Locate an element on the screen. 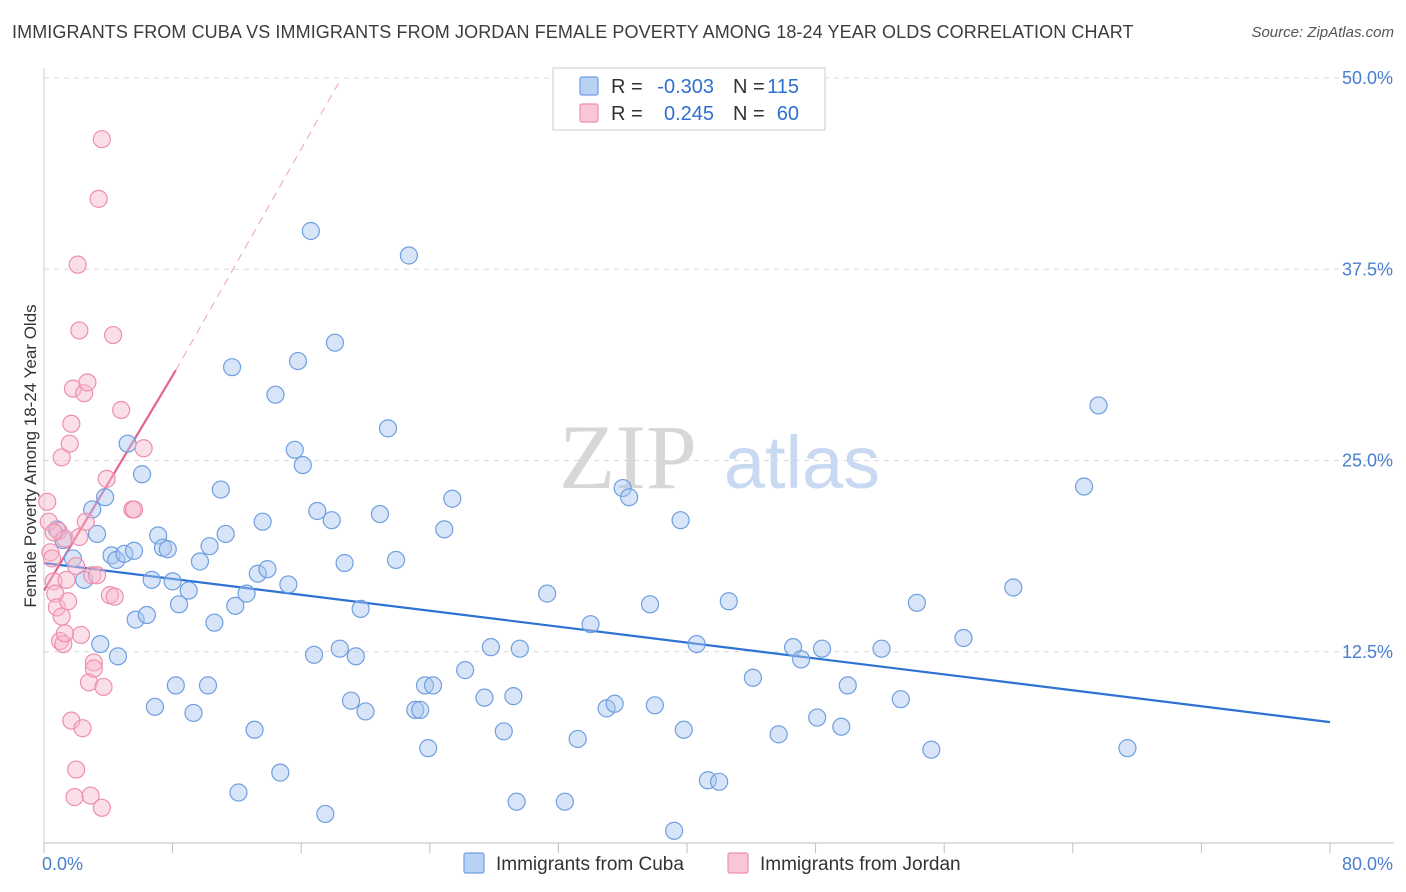 The image size is (1406, 892). correlation-legend: R = -0.303 N = 115 R = 0.245 N = 60 is located at coordinates (689, 99).